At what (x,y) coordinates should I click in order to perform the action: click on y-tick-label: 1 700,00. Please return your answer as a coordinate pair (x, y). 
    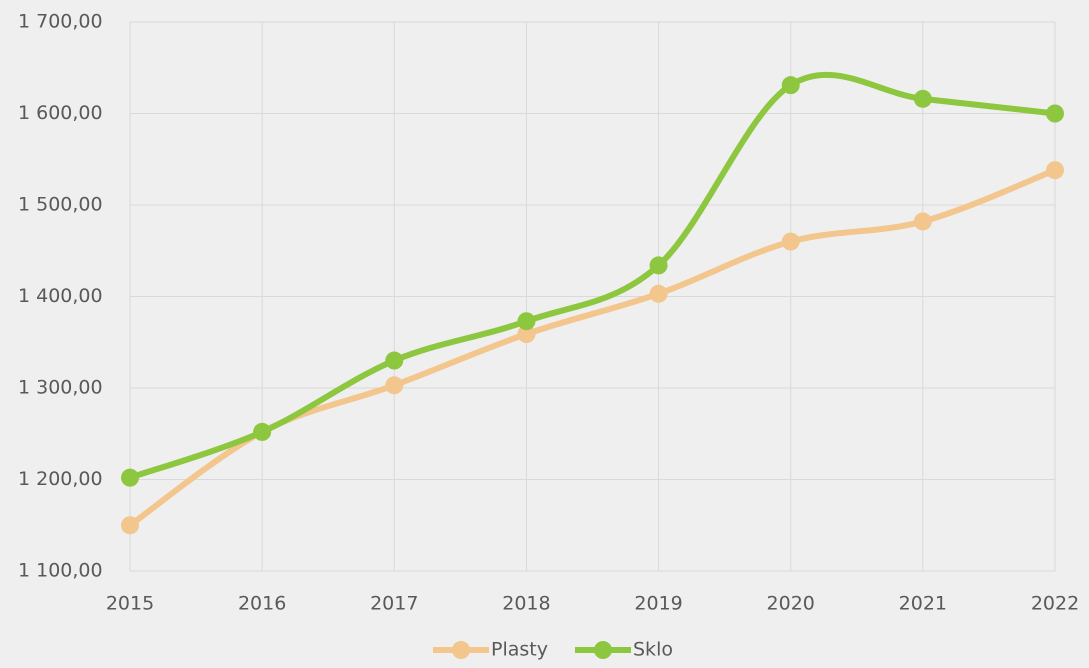
    Looking at the image, I should click on (60, 22).